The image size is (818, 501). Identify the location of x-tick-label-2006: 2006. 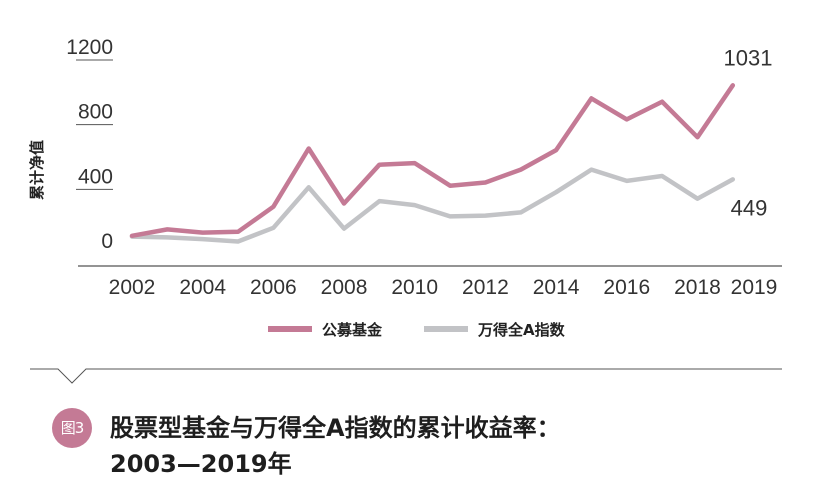
(273, 287).